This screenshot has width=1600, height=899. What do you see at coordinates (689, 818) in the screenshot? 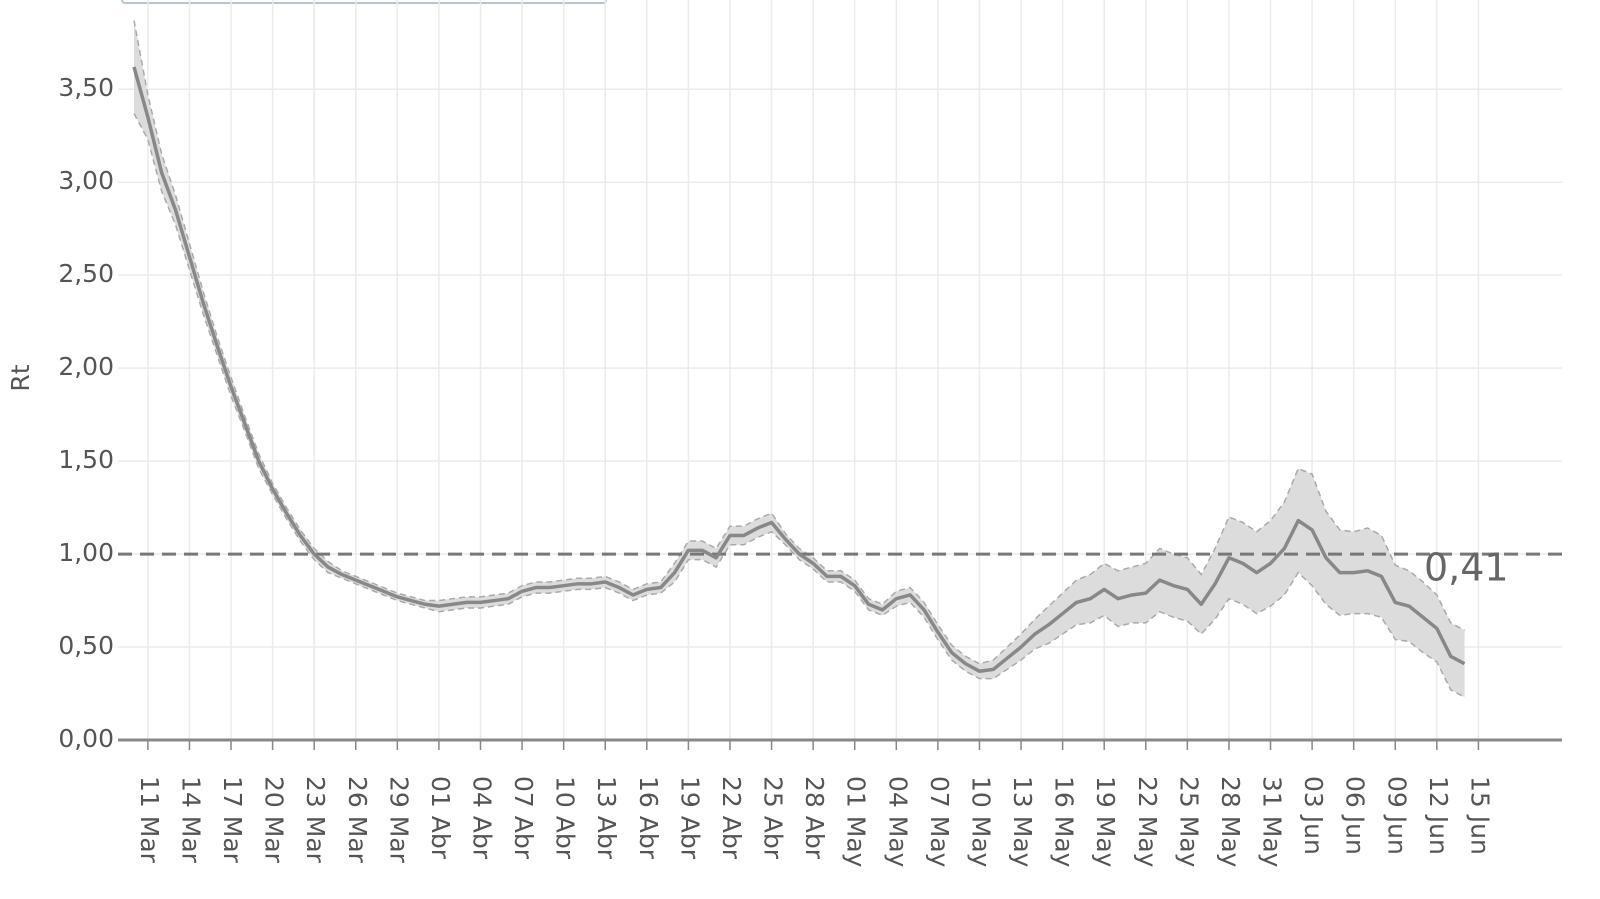
I see `x-tick-label: 19 Abr` at bounding box center [689, 818].